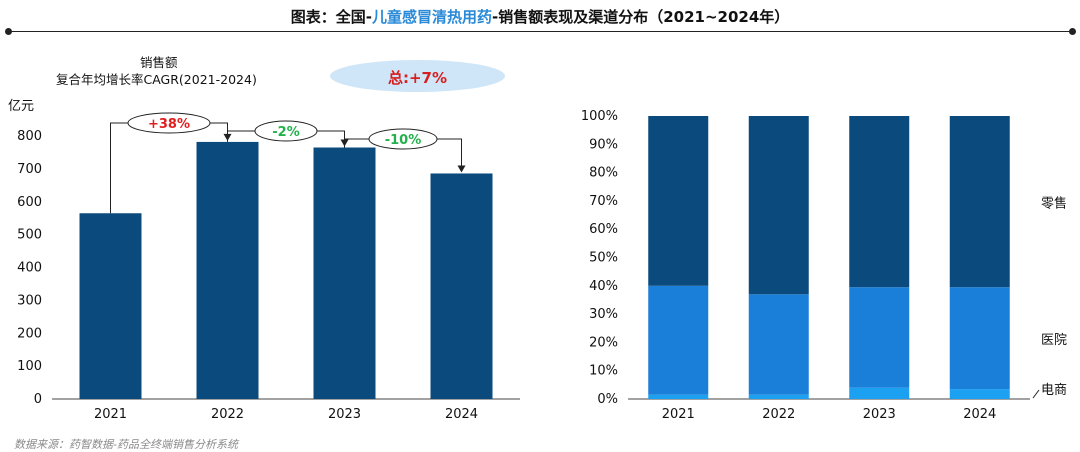  What do you see at coordinates (603, 229) in the screenshot?
I see `share-y-tick-label: 60%` at bounding box center [603, 229].